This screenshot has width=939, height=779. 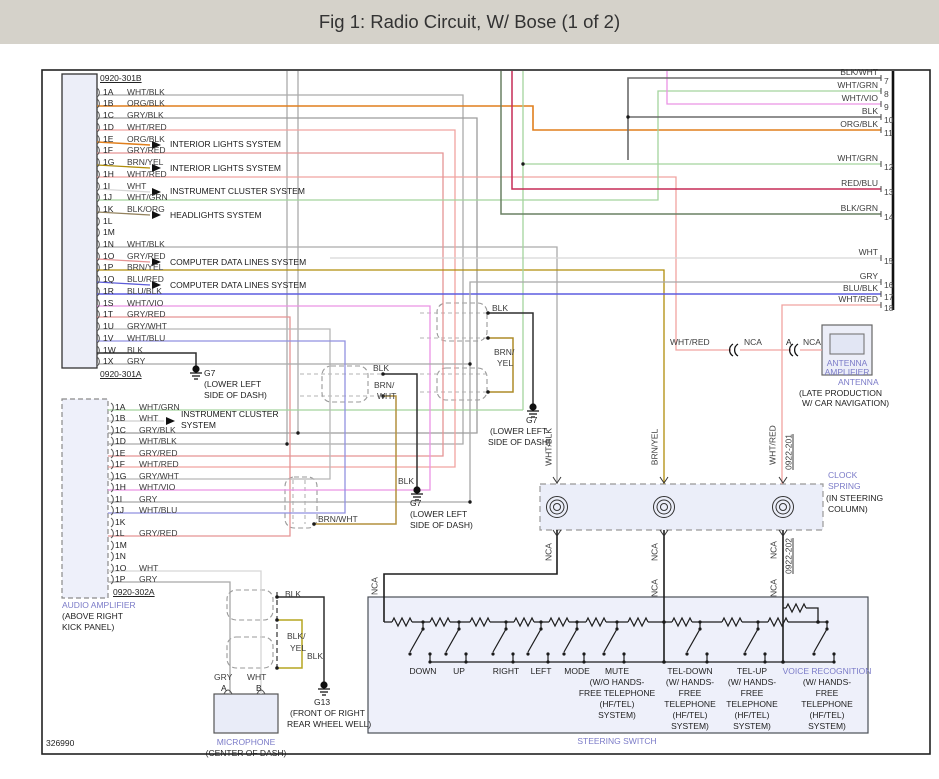 What do you see at coordinates (147, 197) in the screenshot?
I see `radio-pin-color: WHT/GRN` at bounding box center [147, 197].